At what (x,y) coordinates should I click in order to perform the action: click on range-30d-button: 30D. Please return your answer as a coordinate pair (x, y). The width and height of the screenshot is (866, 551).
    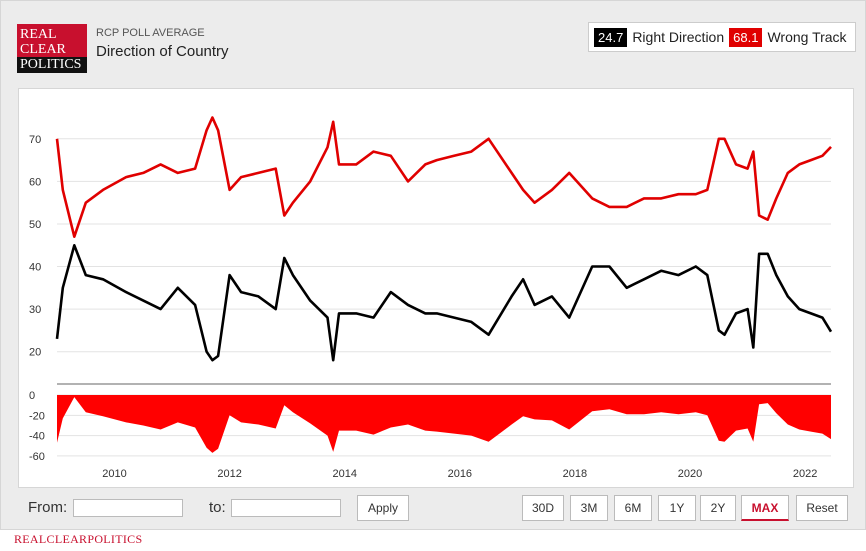
    Looking at the image, I should click on (543, 508).